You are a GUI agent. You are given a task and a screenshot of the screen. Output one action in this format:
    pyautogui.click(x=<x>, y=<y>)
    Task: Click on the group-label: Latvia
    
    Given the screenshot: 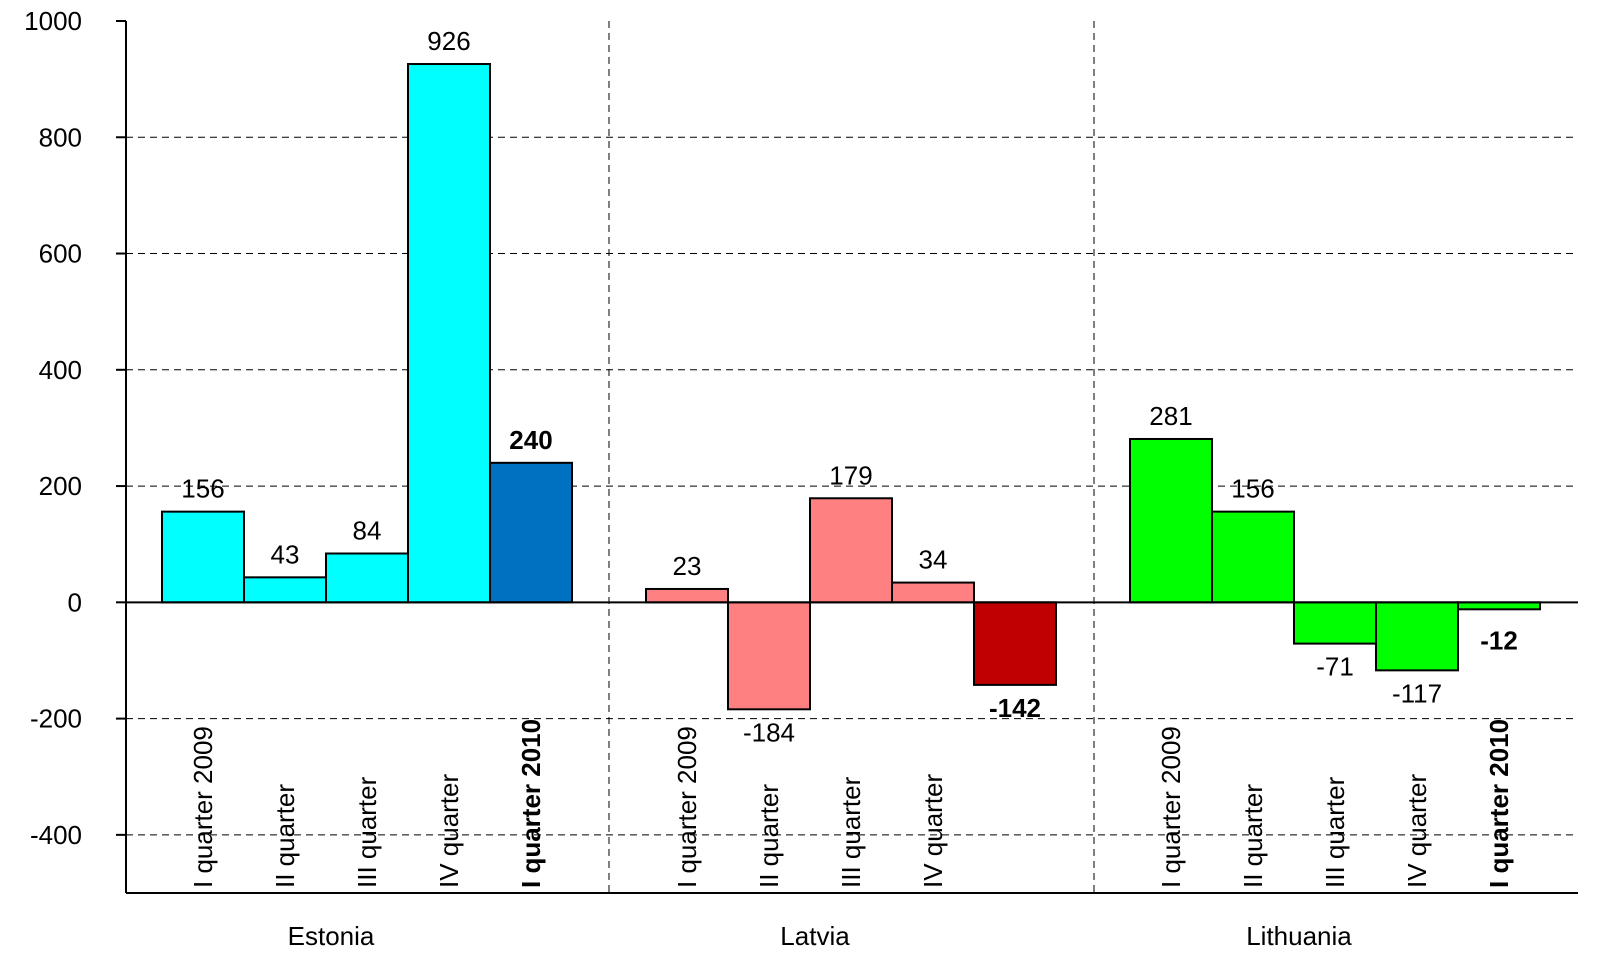 What is the action you would take?
    pyautogui.click(x=815, y=936)
    